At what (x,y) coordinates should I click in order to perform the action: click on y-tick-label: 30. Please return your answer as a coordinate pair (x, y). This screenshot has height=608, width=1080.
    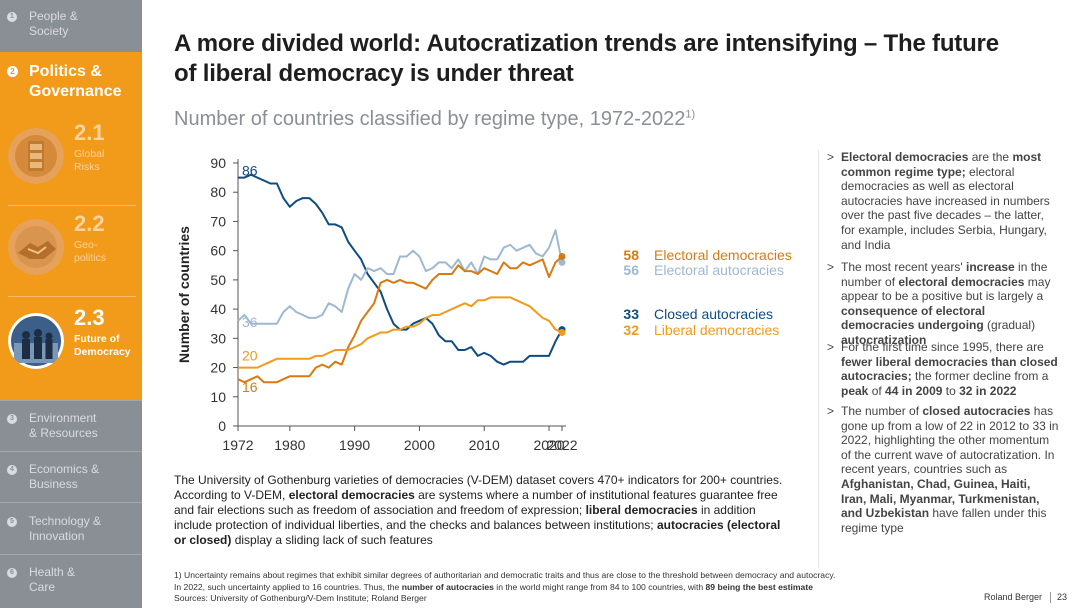
    Looking at the image, I should click on (218, 338).